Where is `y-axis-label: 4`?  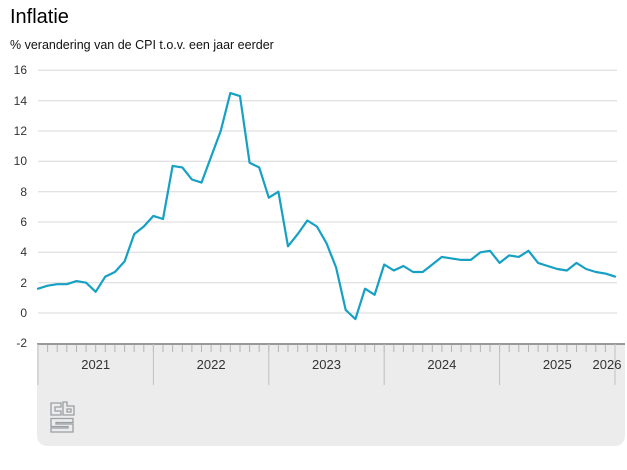 y-axis-label: 4 is located at coordinates (23, 252).